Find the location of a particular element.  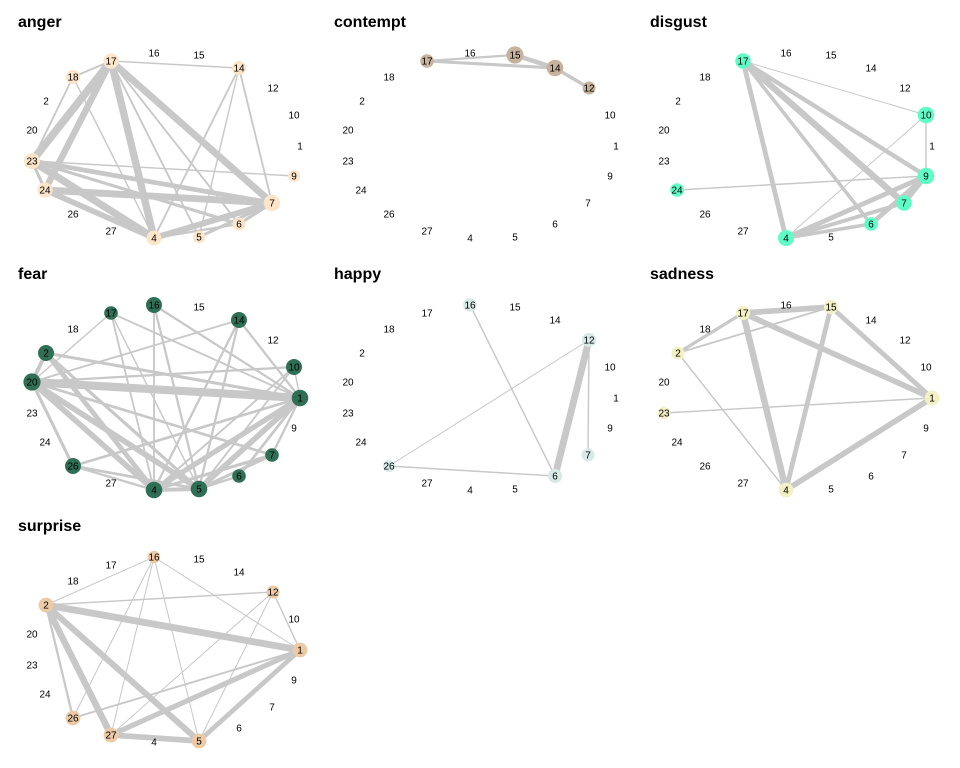

node-label-1: 1 is located at coordinates (932, 147).